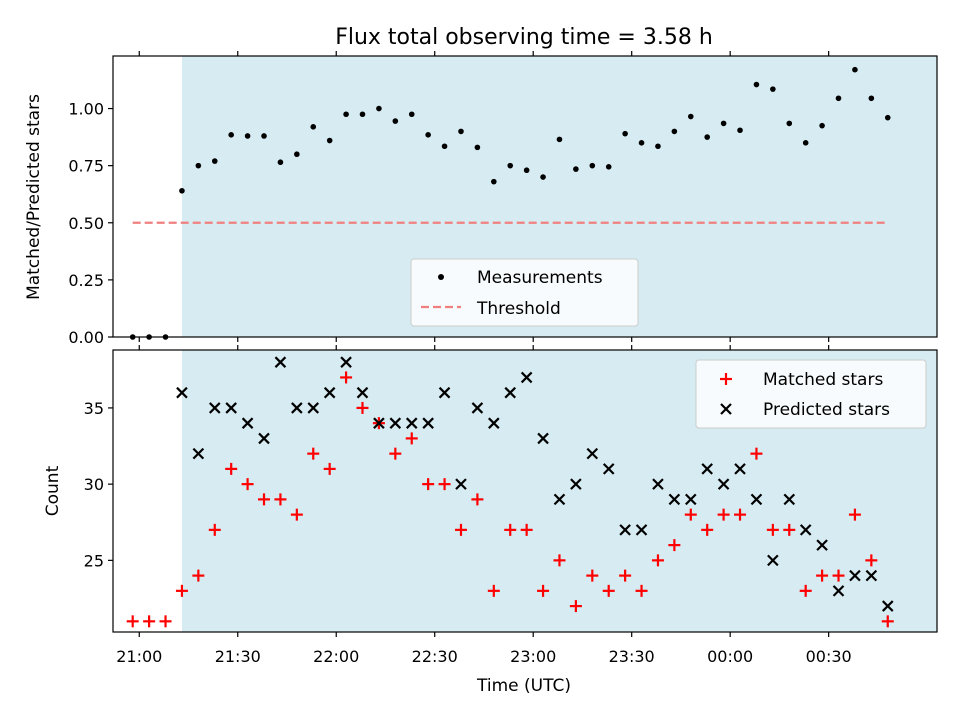 The height and width of the screenshot is (720, 960). I want to click on bottom-ytick-label: 25, so click(94, 560).